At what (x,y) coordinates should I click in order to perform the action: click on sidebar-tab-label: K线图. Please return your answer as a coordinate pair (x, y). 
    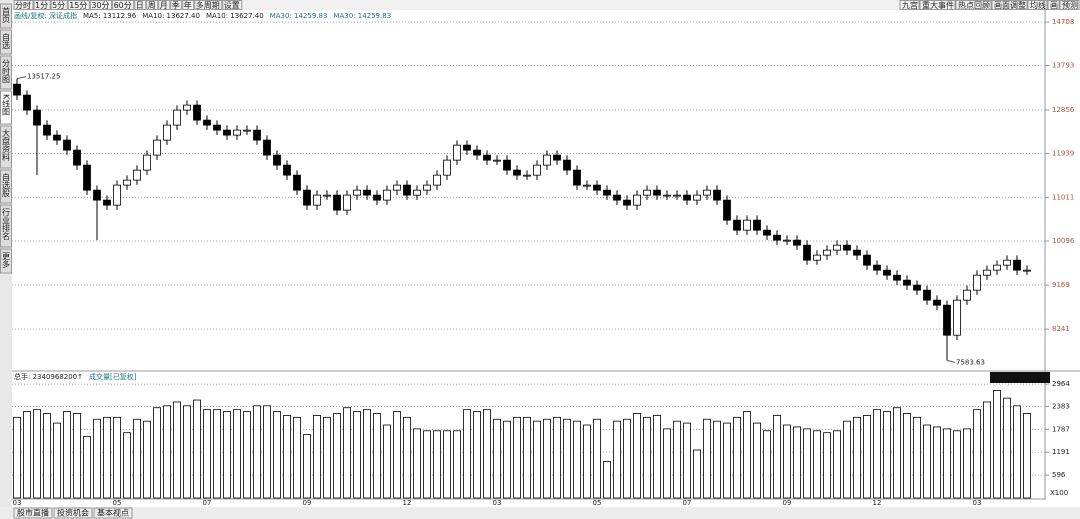
    Looking at the image, I should click on (6, 105).